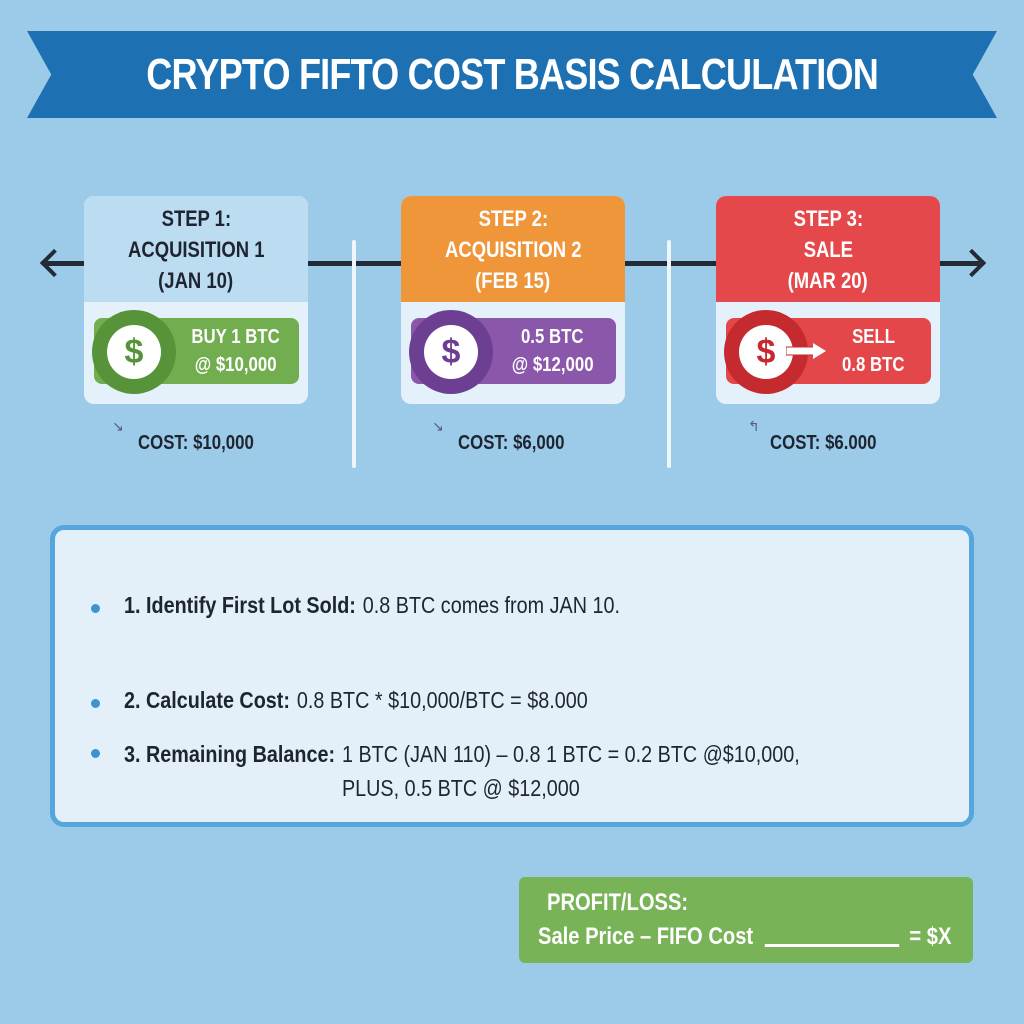  What do you see at coordinates (512, 352) in the screenshot?
I see `transaction-pill: $ 0.5 BTC @ $12,000` at bounding box center [512, 352].